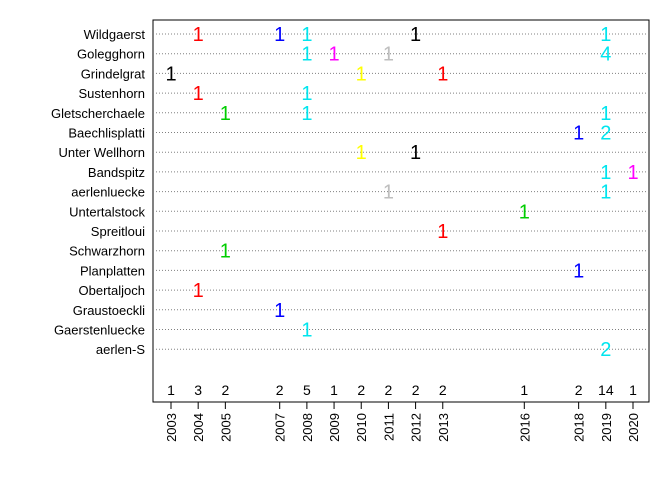 The image size is (672, 480). I want to click on y-tick-label: Planplatten, so click(112, 270).